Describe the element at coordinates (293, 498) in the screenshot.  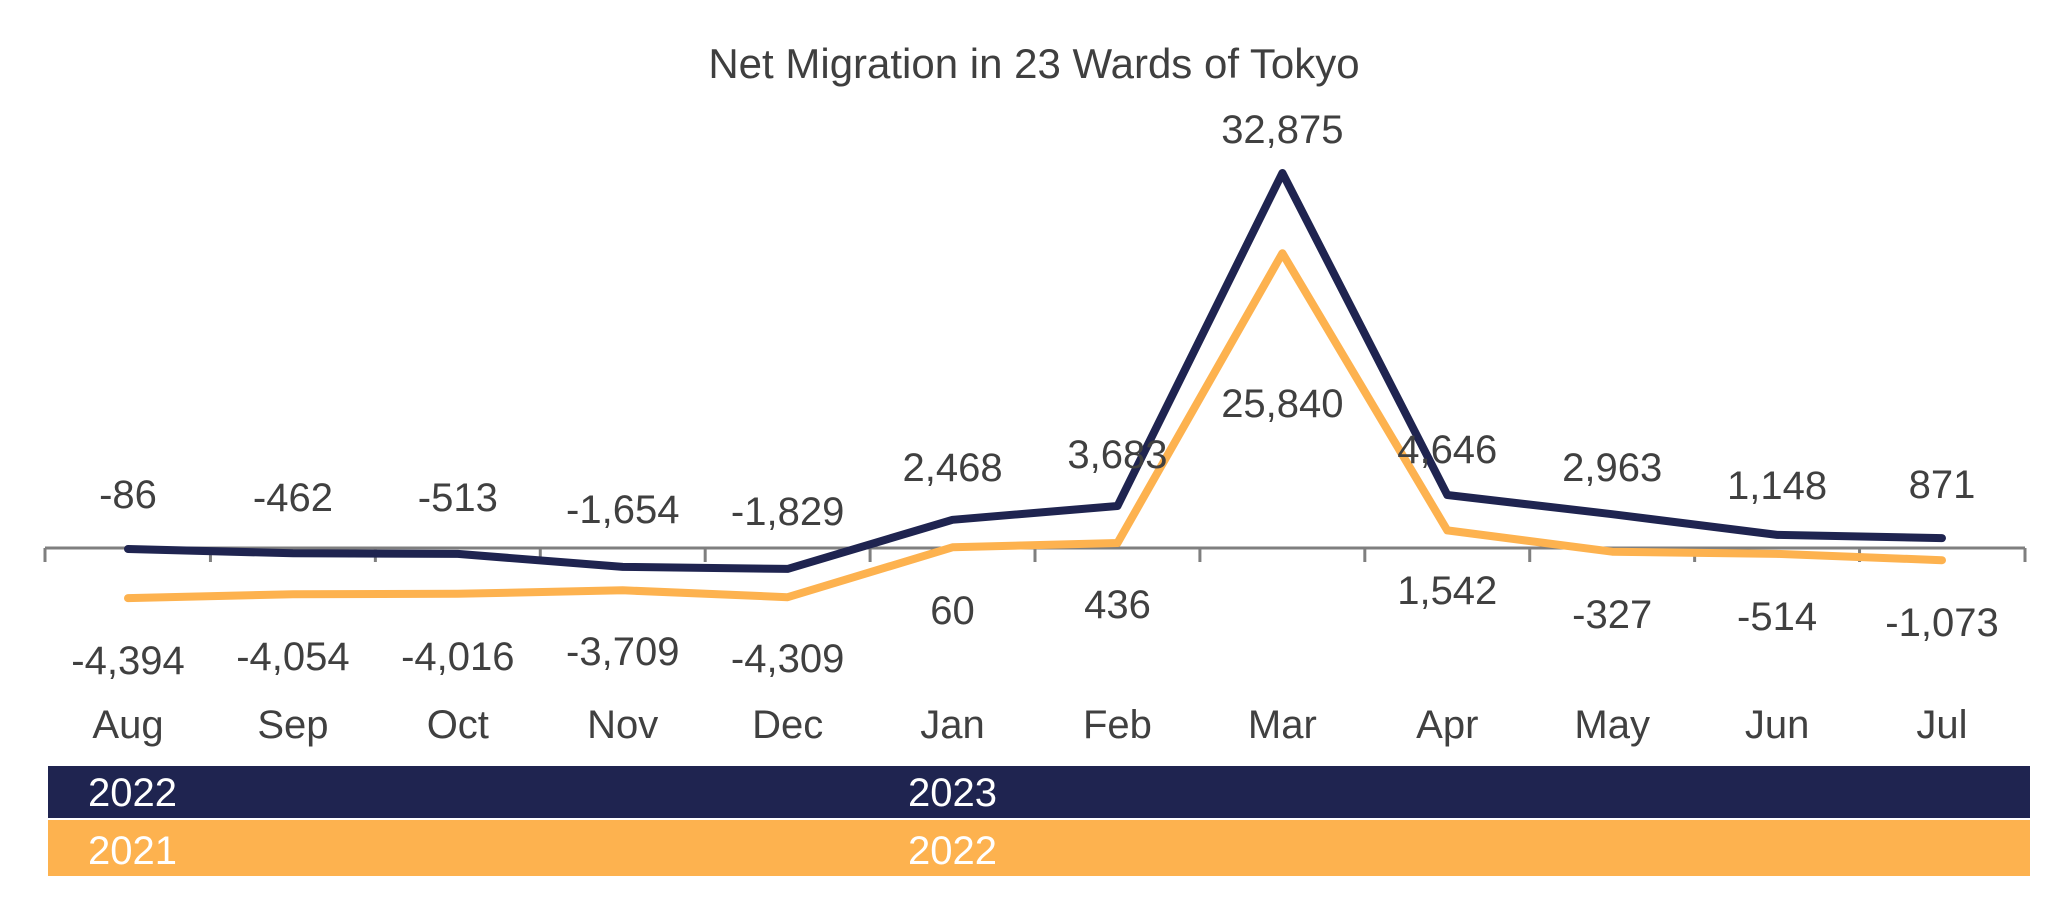
I see `data-label-navy: -462` at that location.